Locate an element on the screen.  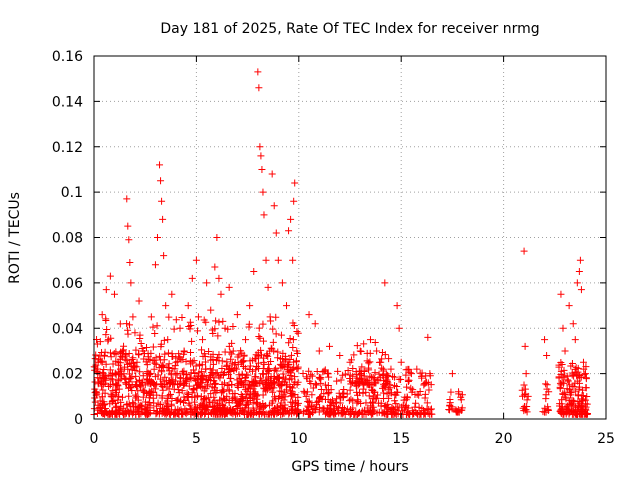
x-tick-label: 20 is located at coordinates (504, 439).